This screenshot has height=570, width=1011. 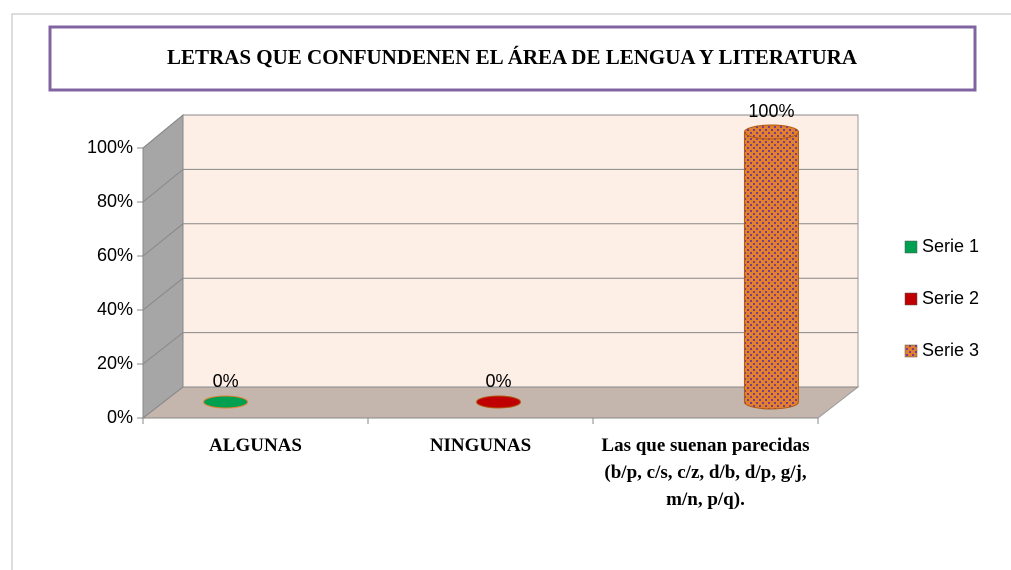 I want to click on y-tick-label: 60%, so click(x=115, y=255).